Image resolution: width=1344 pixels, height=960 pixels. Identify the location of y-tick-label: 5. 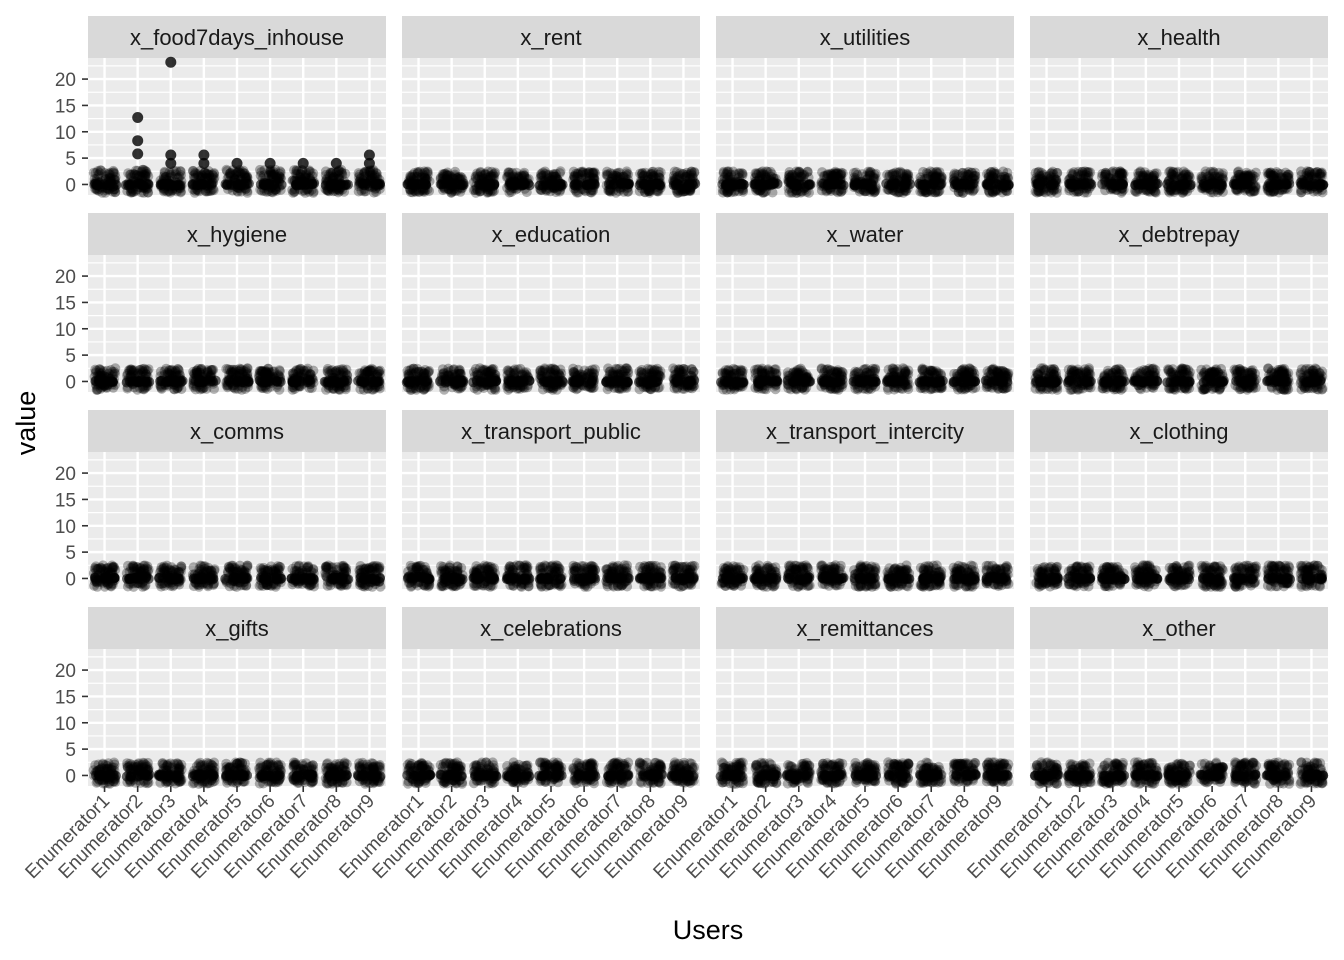
(70, 356).